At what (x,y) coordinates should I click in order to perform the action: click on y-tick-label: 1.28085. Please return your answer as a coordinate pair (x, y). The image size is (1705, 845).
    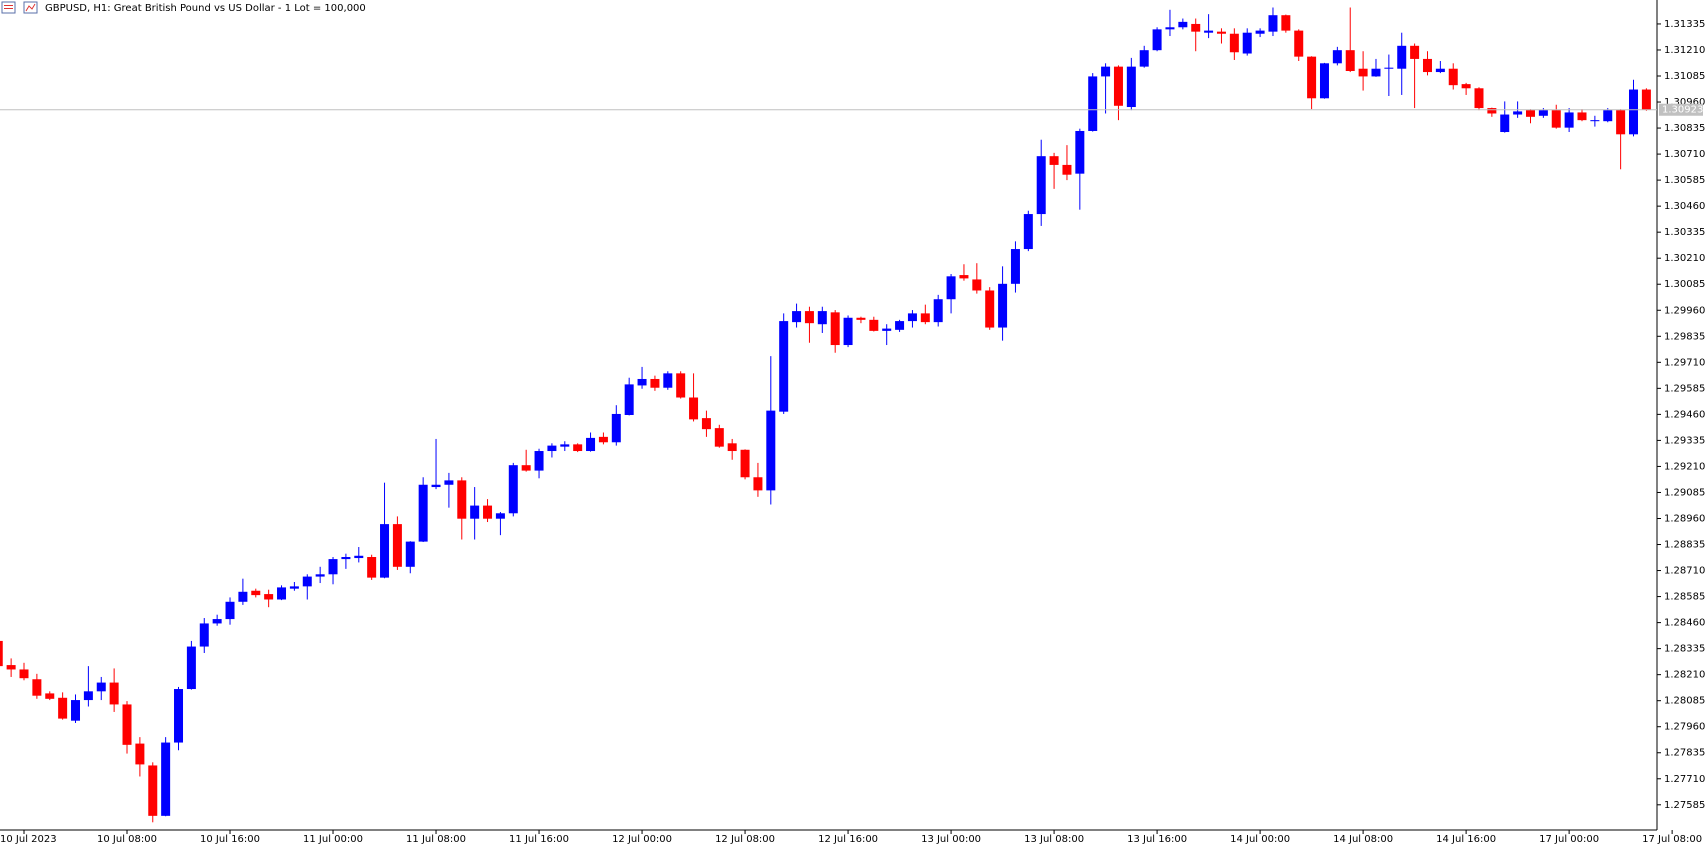
    Looking at the image, I should click on (1684, 701).